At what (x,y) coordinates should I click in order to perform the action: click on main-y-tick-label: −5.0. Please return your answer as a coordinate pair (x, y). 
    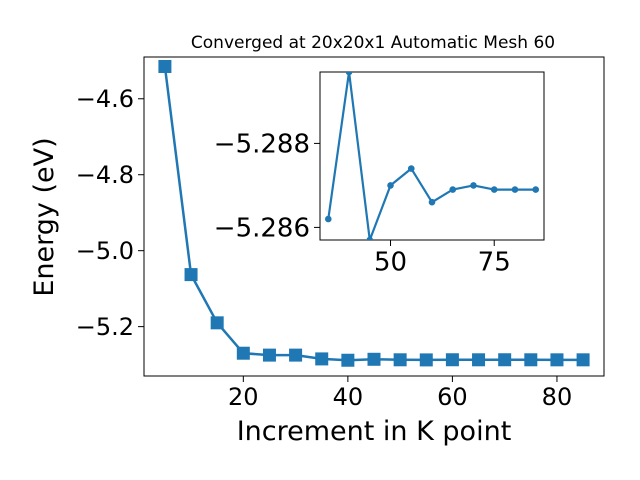
    Looking at the image, I should click on (105, 251).